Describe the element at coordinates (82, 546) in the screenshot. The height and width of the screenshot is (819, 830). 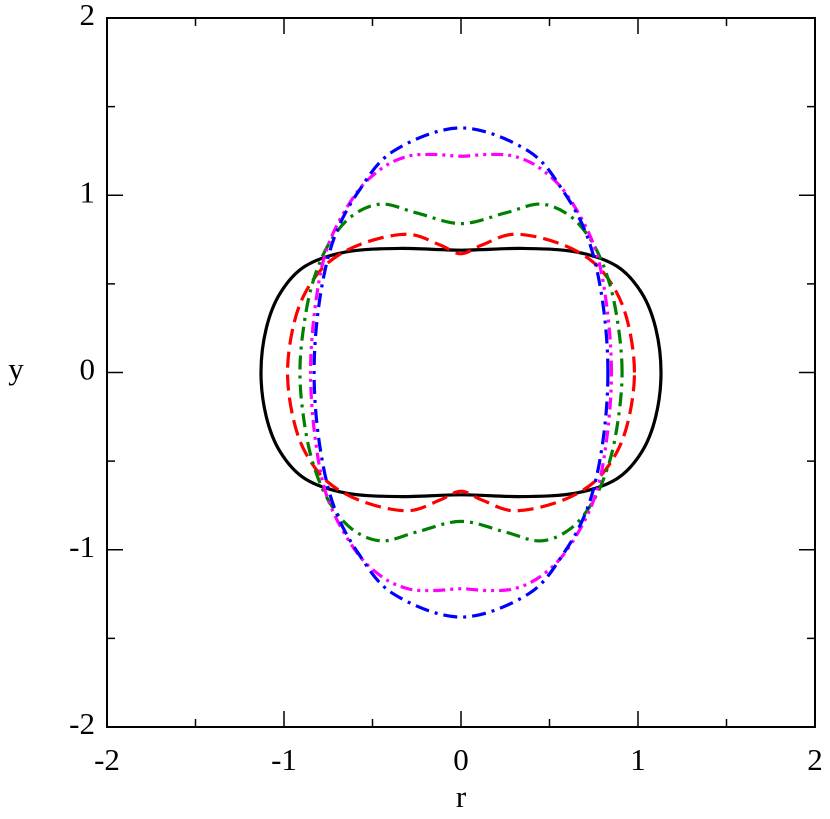
I see `y-tick-label: -1` at that location.